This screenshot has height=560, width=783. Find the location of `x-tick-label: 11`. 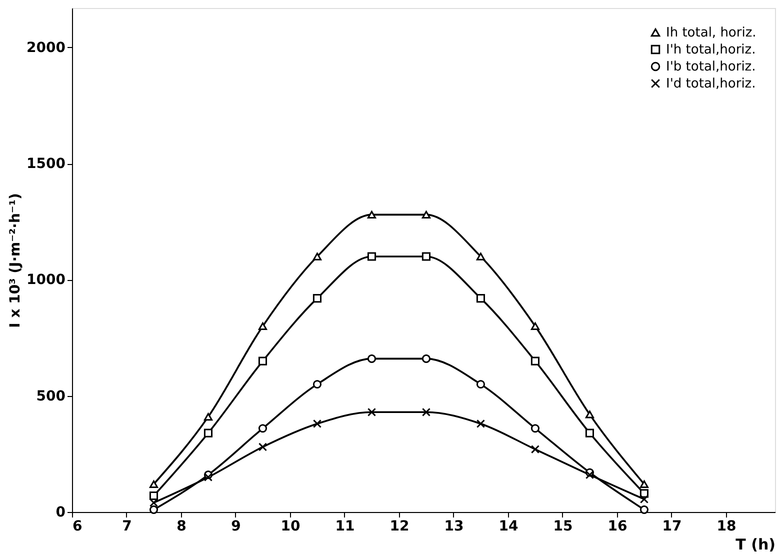

x-tick-label: 11 is located at coordinates (345, 526).